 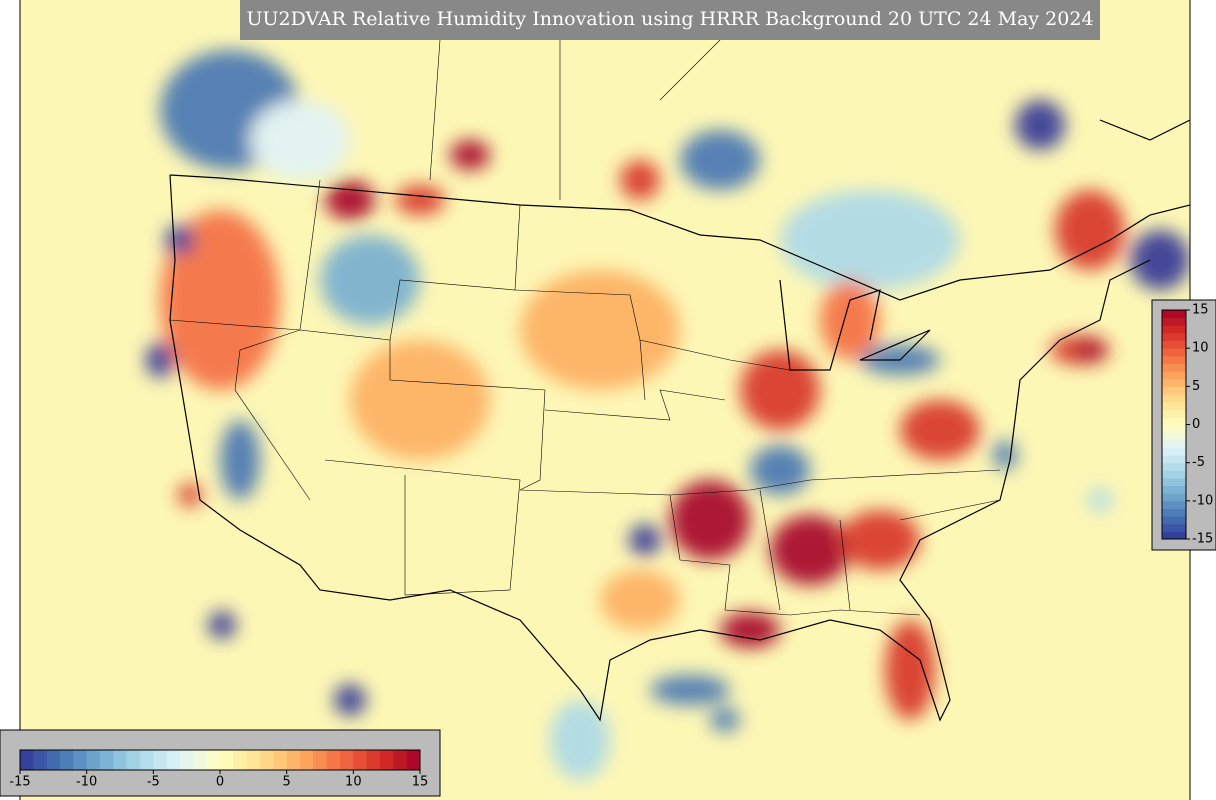 I want to click on vertical-colorbar: 15 10 5 0 -5 -10 -15, so click(x=1187, y=425).